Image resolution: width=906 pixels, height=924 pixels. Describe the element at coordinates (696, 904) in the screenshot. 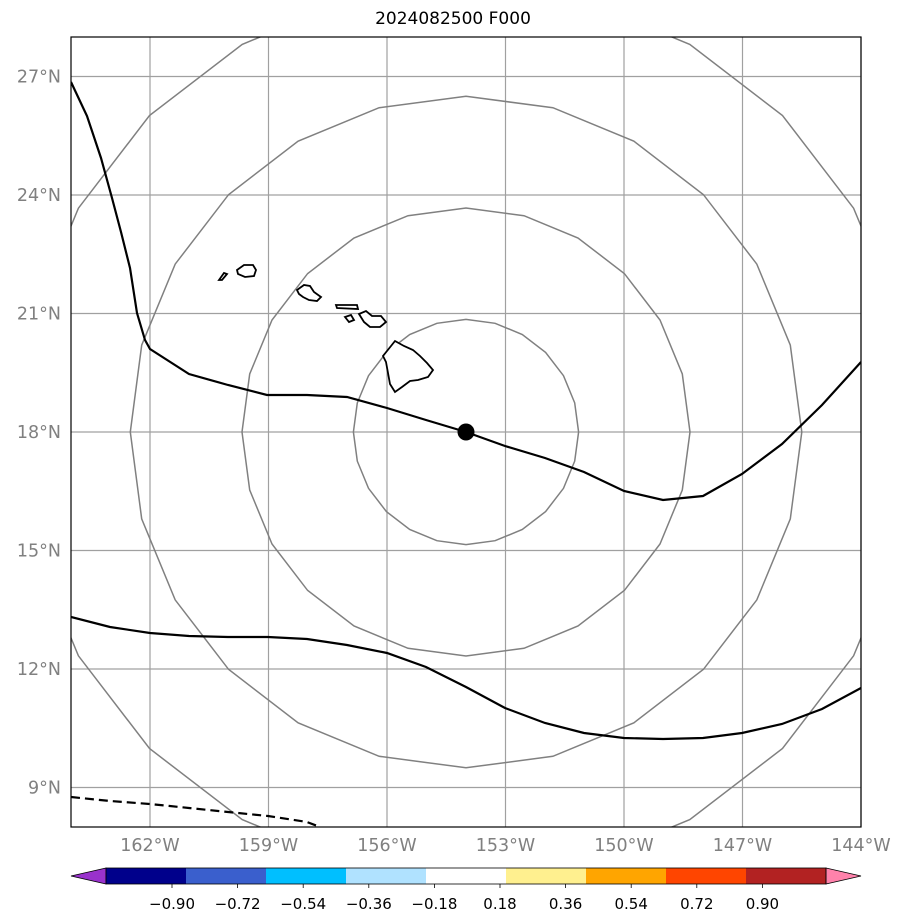

I see `colorbar-tick-label: 0.72` at that location.